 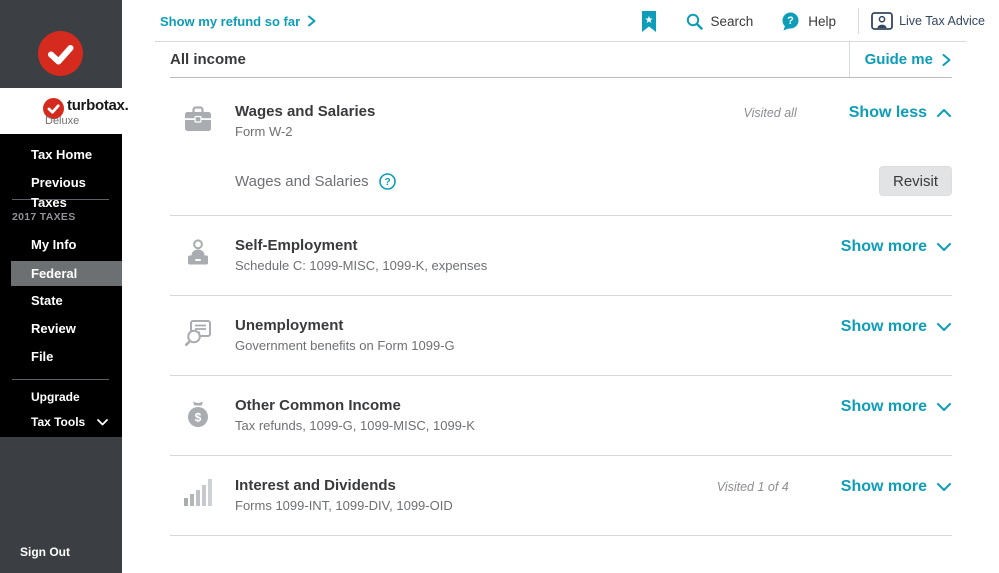 What do you see at coordinates (560, 21) in the screenshot?
I see `topbar: Show my refund so far ★ Search` at bounding box center [560, 21].